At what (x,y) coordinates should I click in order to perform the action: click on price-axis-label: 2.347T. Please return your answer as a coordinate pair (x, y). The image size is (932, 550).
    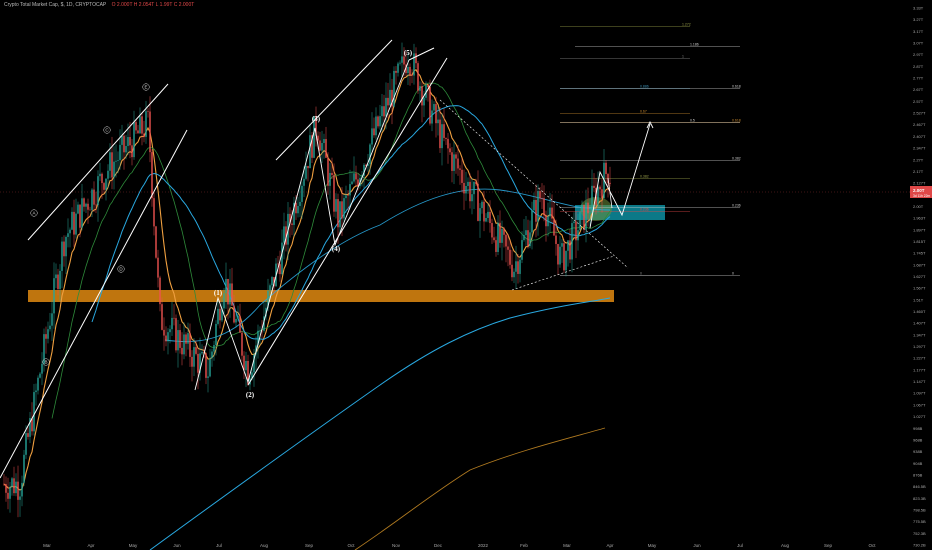
    Looking at the image, I should click on (919, 148).